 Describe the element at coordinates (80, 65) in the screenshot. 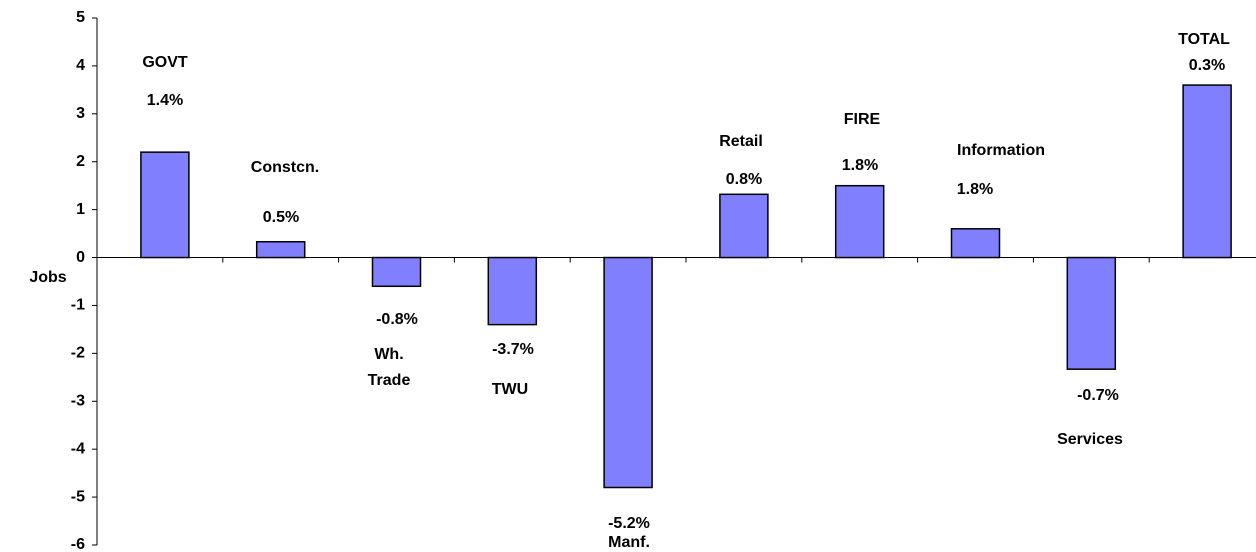

I see `y-tick-label: 4` at that location.